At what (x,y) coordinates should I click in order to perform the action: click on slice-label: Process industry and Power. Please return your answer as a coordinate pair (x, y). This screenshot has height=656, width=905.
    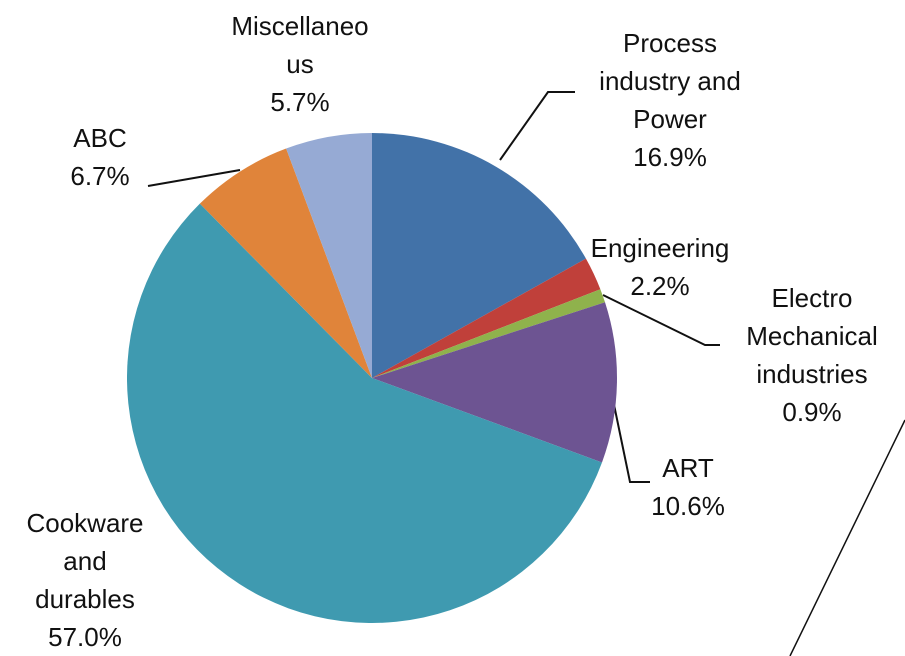
    Looking at the image, I should click on (670, 81).